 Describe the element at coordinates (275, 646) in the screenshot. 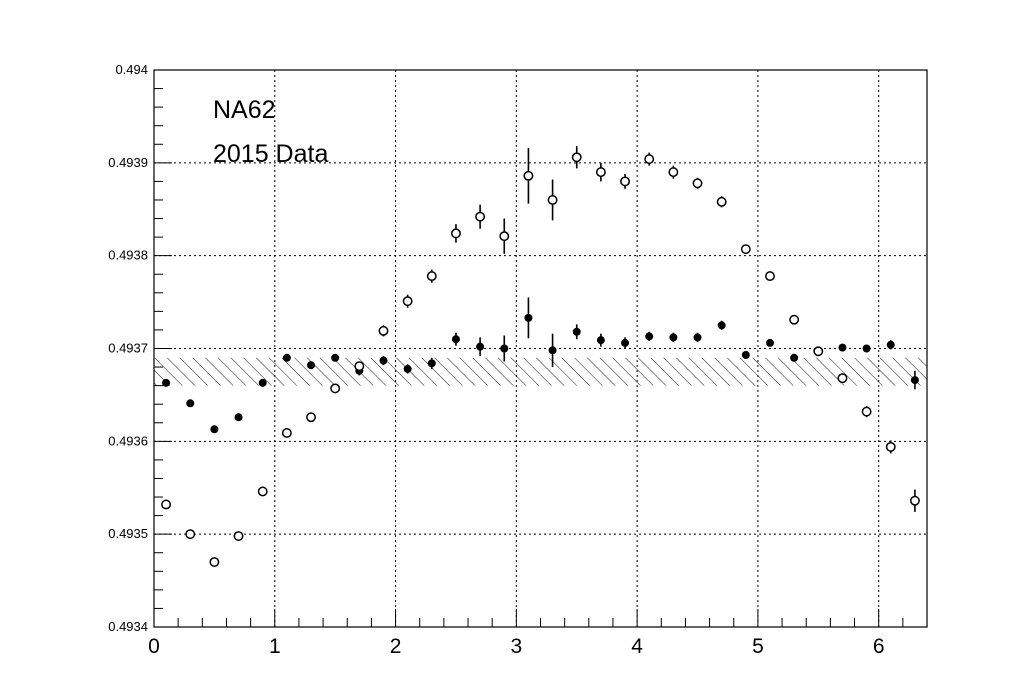

I see `x-tick-label-1: 1` at that location.